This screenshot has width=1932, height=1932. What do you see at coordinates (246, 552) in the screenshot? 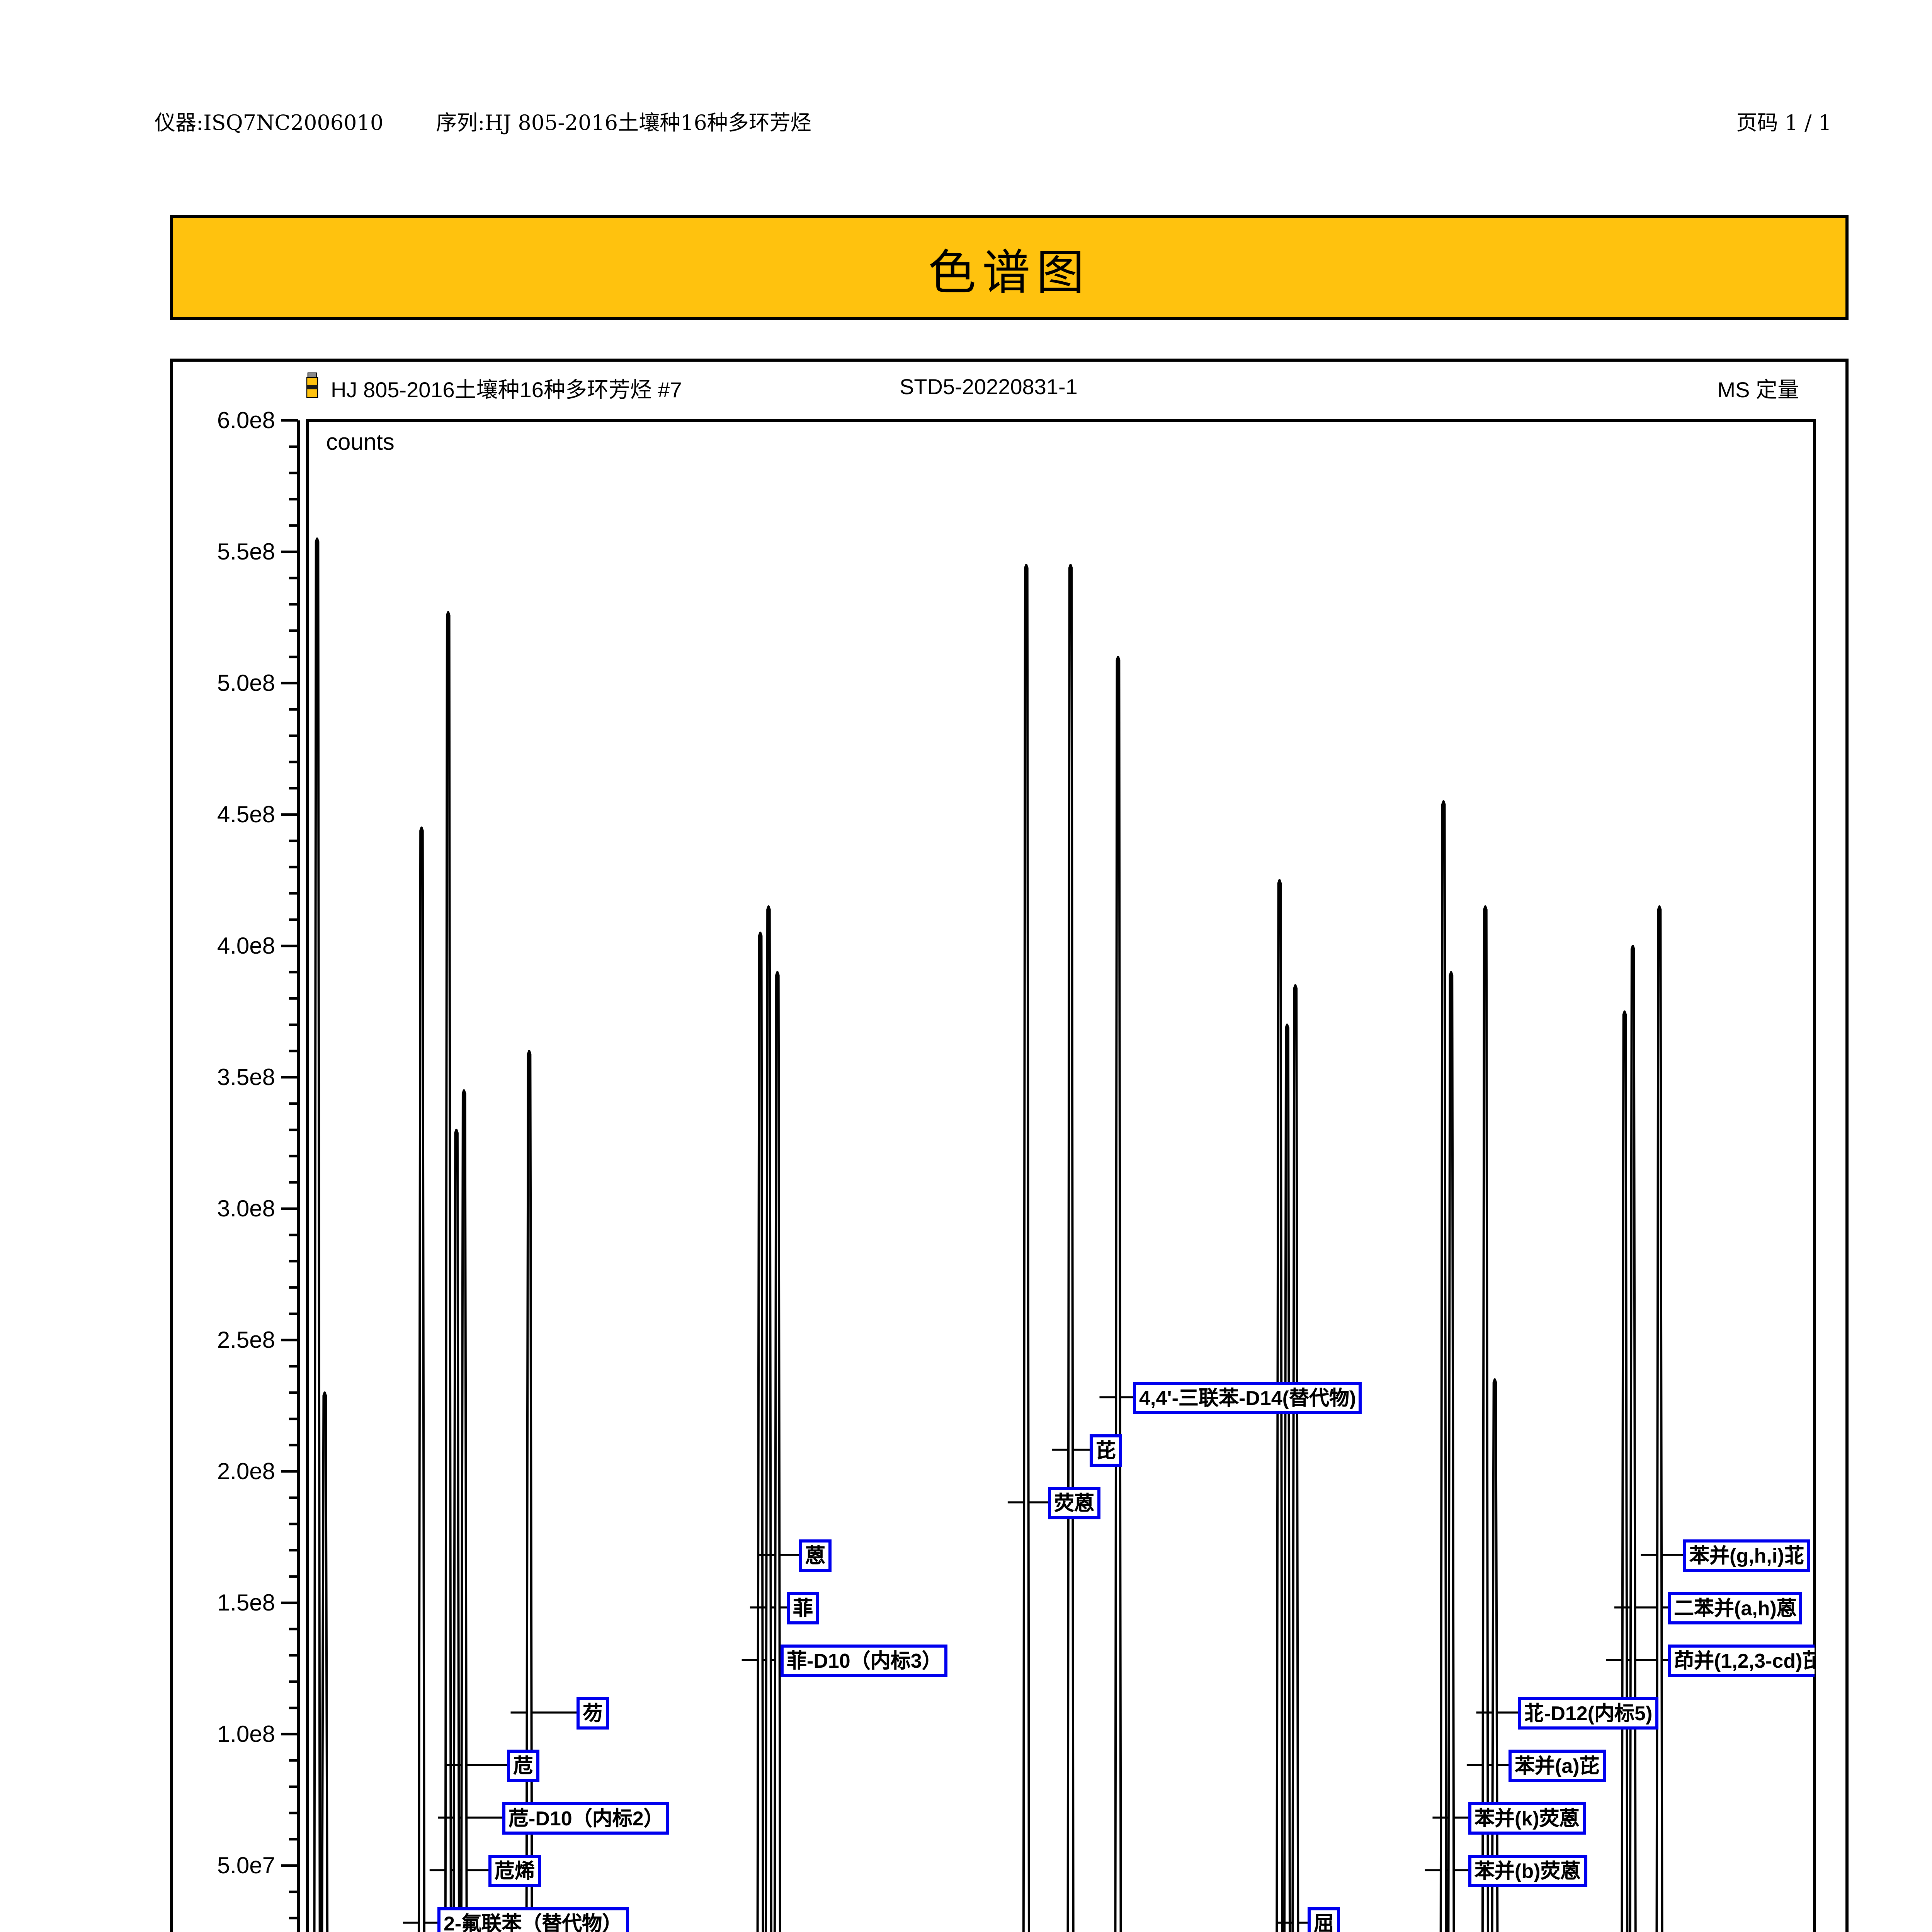
I see `svg-text: 5.5e8` at bounding box center [246, 552].